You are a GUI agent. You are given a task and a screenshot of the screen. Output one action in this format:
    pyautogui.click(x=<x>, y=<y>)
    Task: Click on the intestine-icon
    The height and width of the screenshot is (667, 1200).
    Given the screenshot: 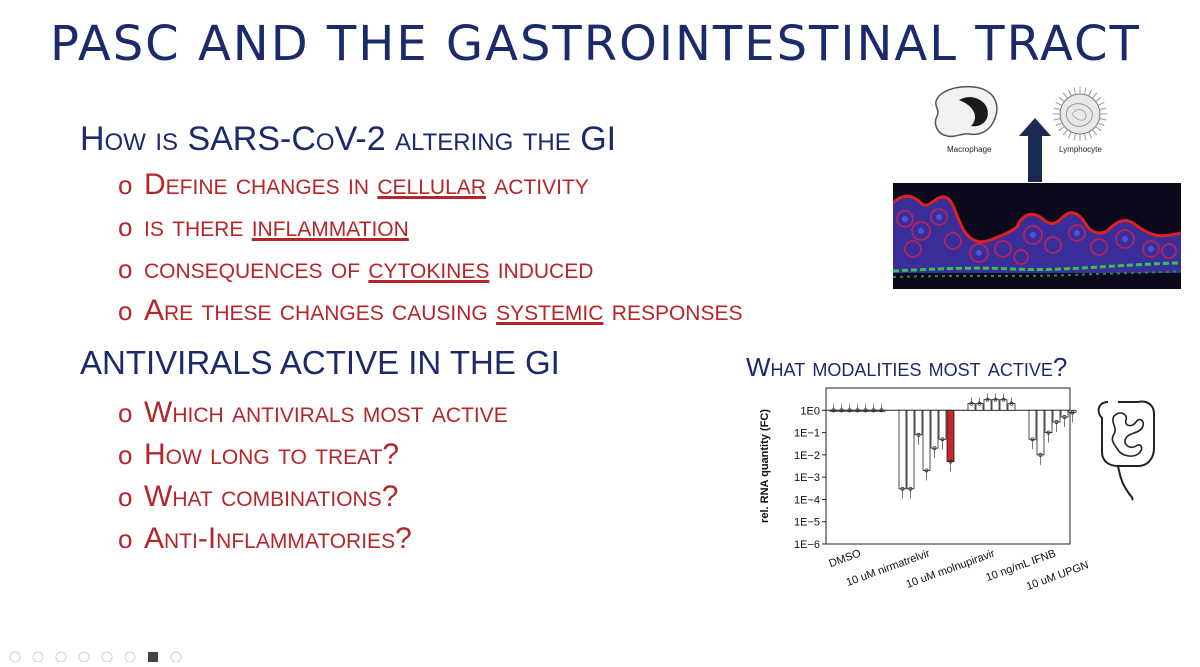 What is the action you would take?
    pyautogui.click(x=1126, y=450)
    